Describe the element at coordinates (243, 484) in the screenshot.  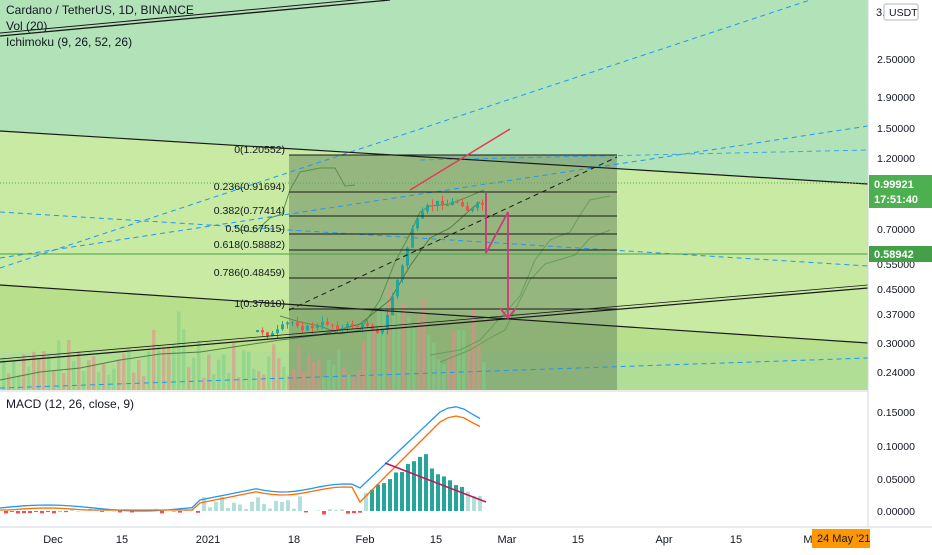
I see `macd-histogram` at that location.